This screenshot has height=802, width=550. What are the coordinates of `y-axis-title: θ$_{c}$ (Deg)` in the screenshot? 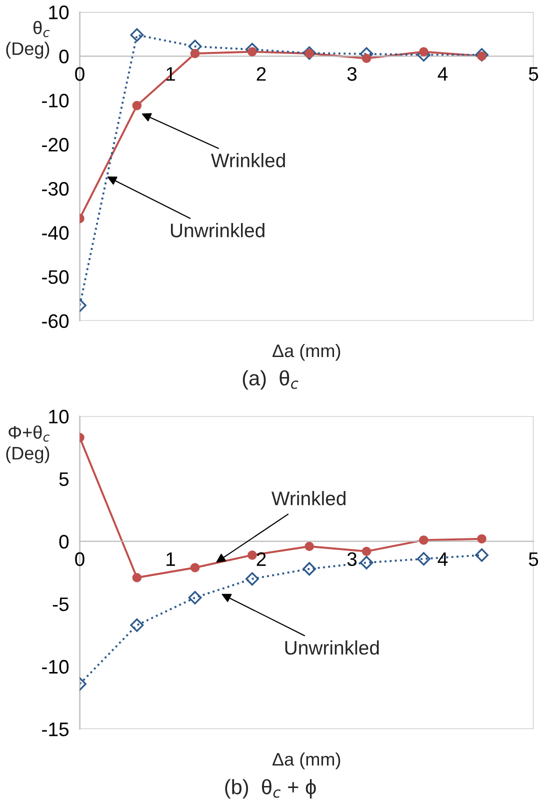 It's located at (28, 39).